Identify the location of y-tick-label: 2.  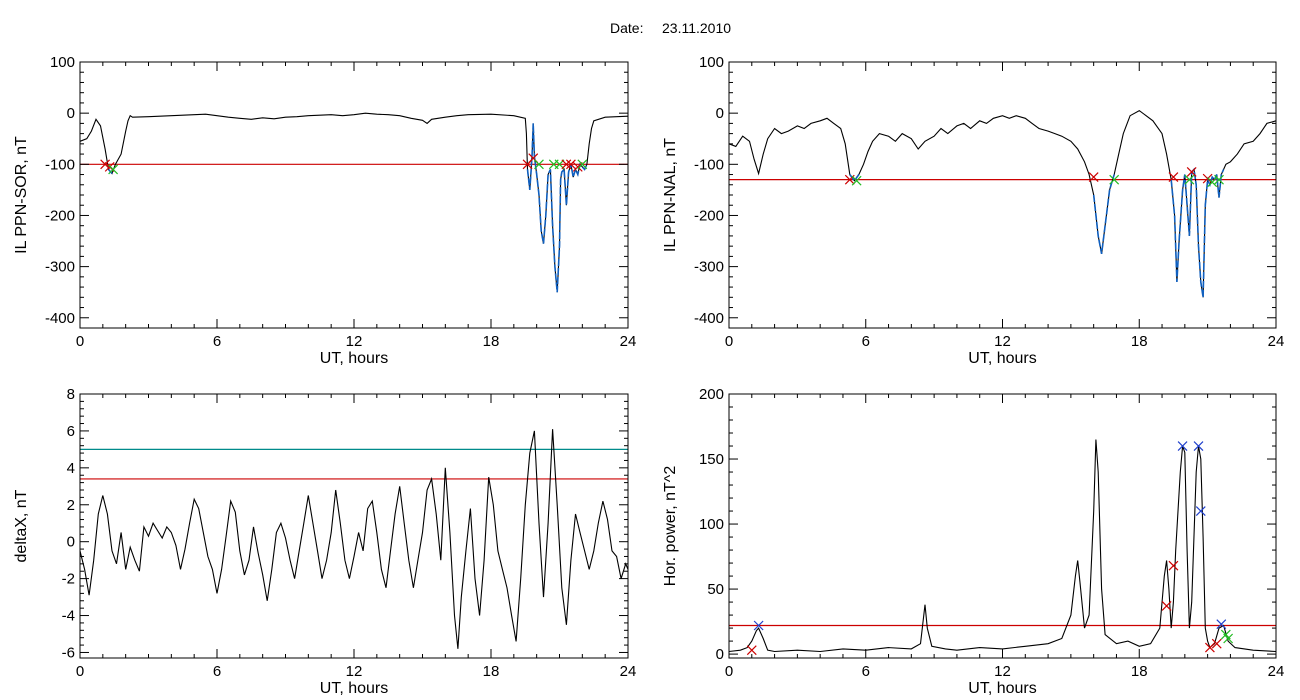
(71, 505).